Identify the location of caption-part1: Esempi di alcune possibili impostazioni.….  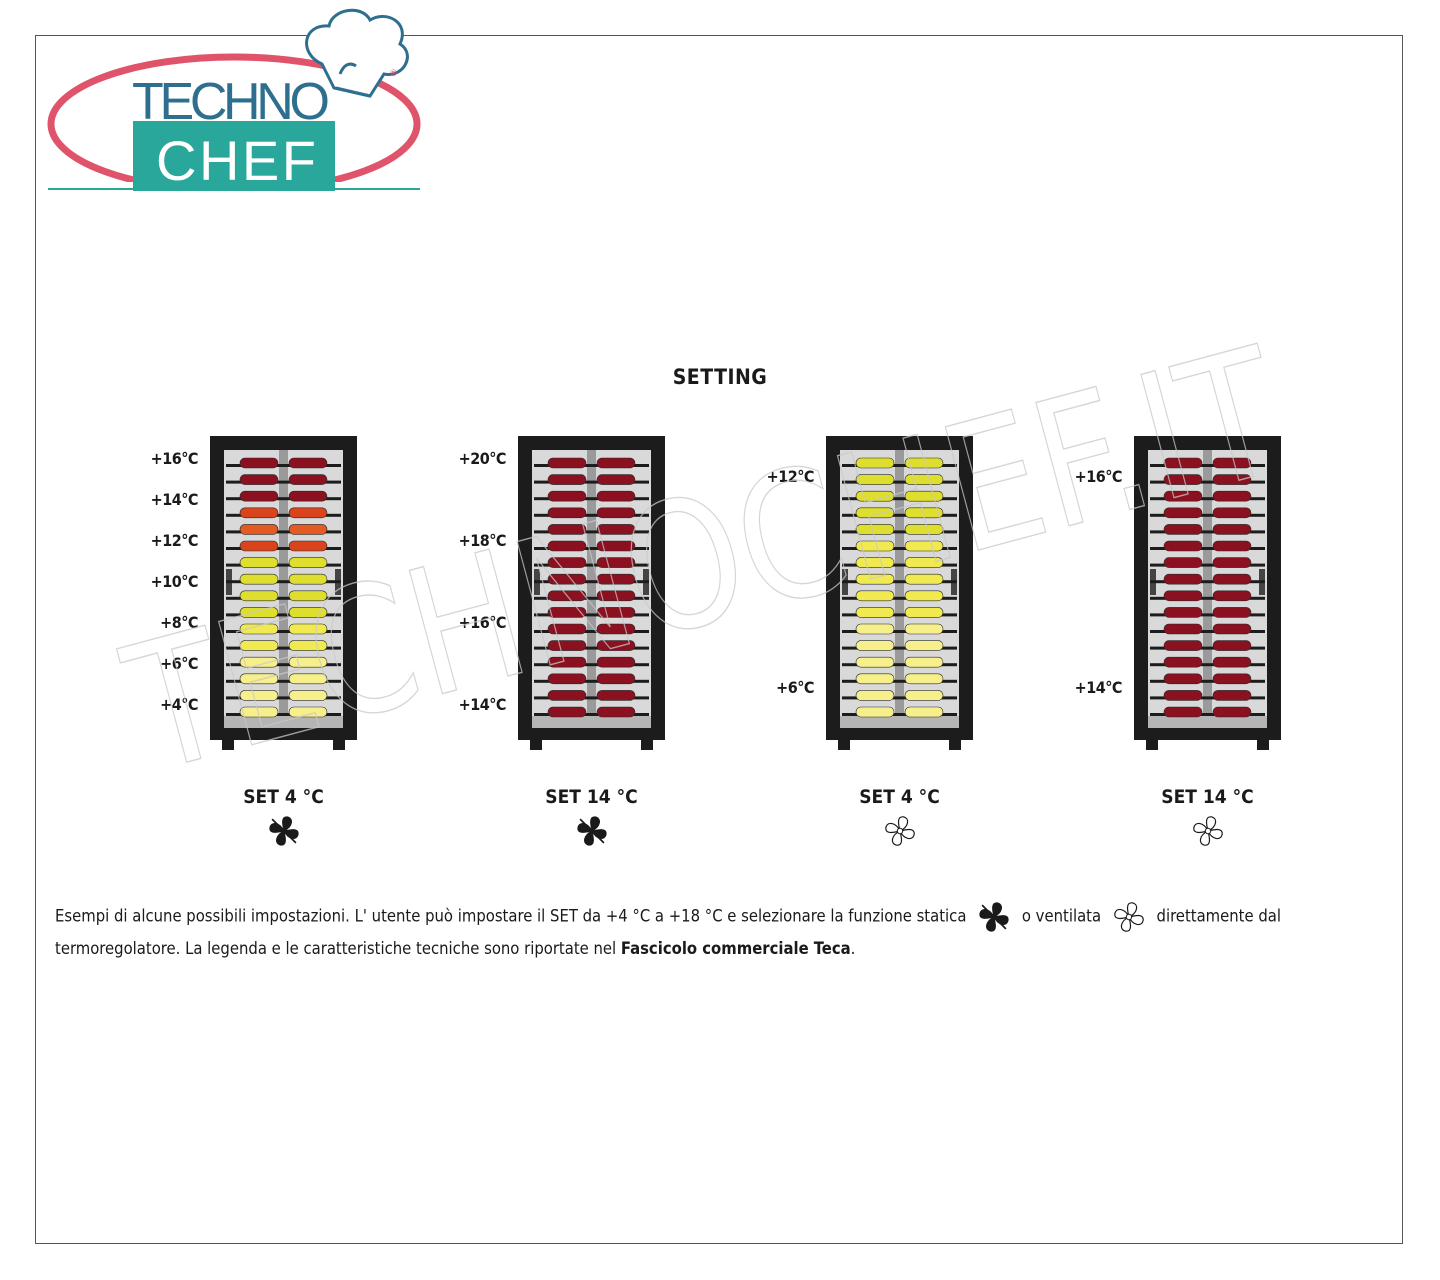
(511, 916).